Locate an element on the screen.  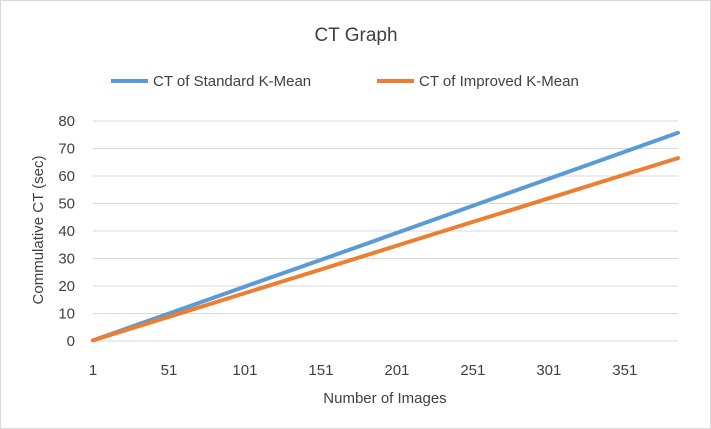
x-tick-label: 151 is located at coordinates (320, 370).